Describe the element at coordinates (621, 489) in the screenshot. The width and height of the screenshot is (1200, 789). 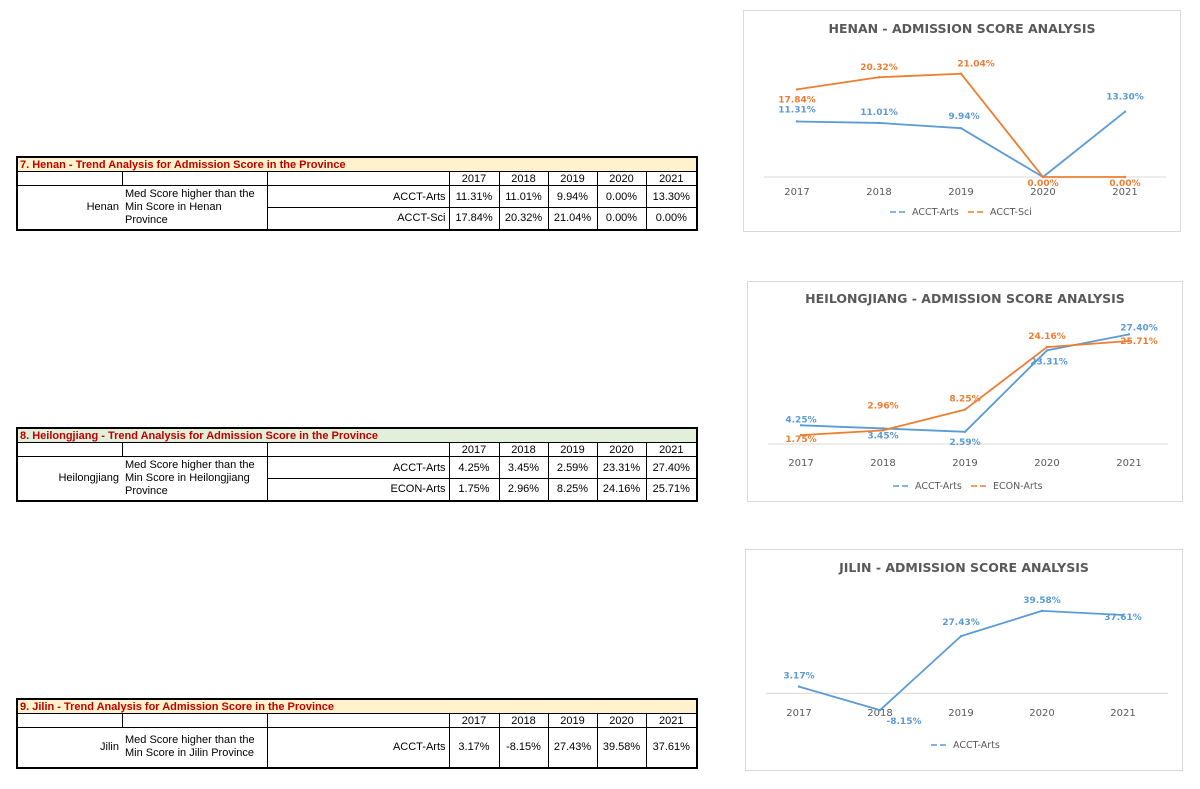
I see `value-cell: 24.16%` at that location.